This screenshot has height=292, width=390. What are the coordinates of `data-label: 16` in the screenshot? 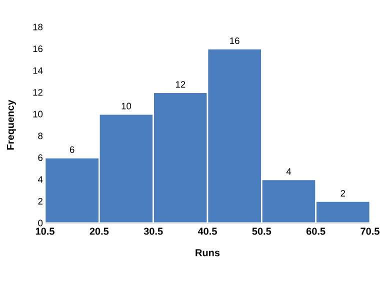 It's located at (235, 40).